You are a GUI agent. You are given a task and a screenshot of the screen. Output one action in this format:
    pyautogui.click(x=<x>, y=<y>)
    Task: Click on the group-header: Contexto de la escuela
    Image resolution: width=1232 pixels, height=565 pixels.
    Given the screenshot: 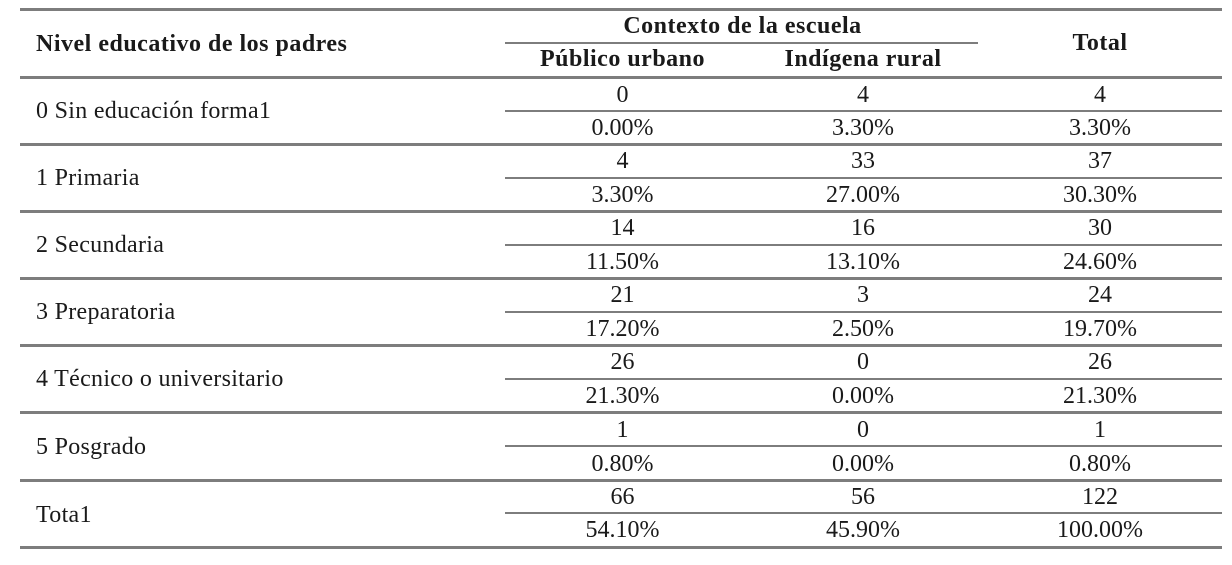 What is the action you would take?
    pyautogui.click(x=742, y=26)
    